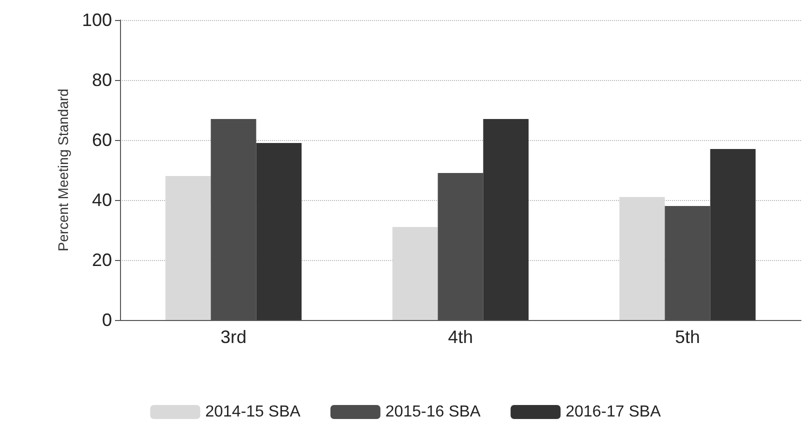  I want to click on y-axis-title: Percent Meeting Standard, so click(63, 170).